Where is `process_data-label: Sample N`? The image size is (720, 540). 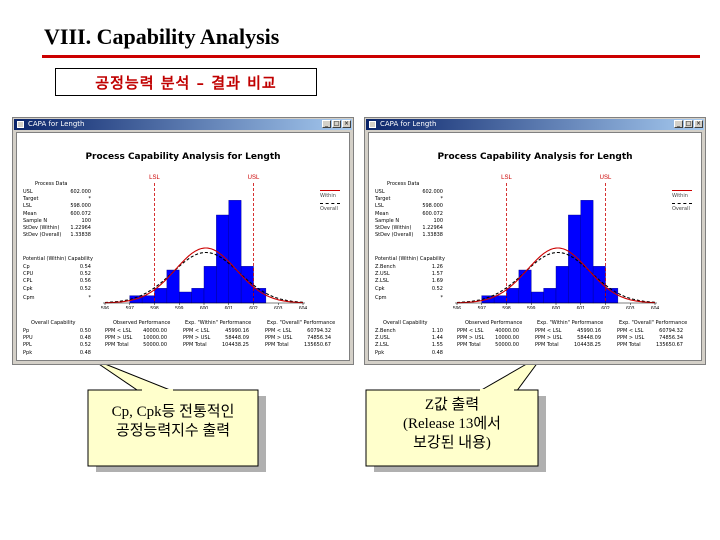 process_data-label: Sample N is located at coordinates (387, 220).